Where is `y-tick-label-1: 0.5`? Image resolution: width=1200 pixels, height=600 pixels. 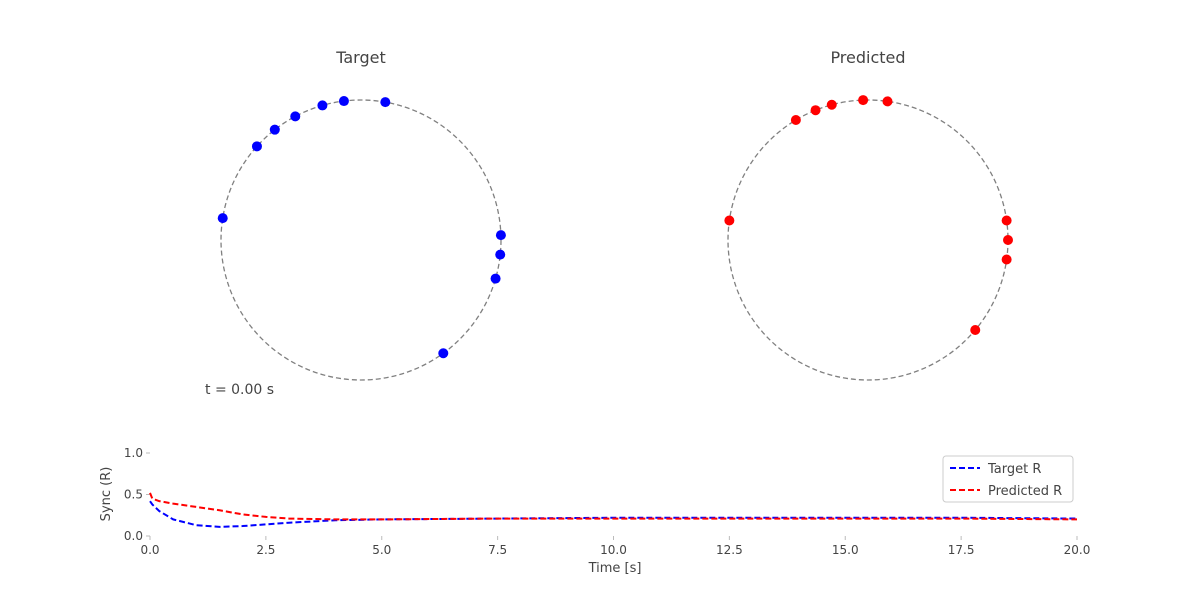
y-tick-label-1: 0.5 is located at coordinates (133, 495).